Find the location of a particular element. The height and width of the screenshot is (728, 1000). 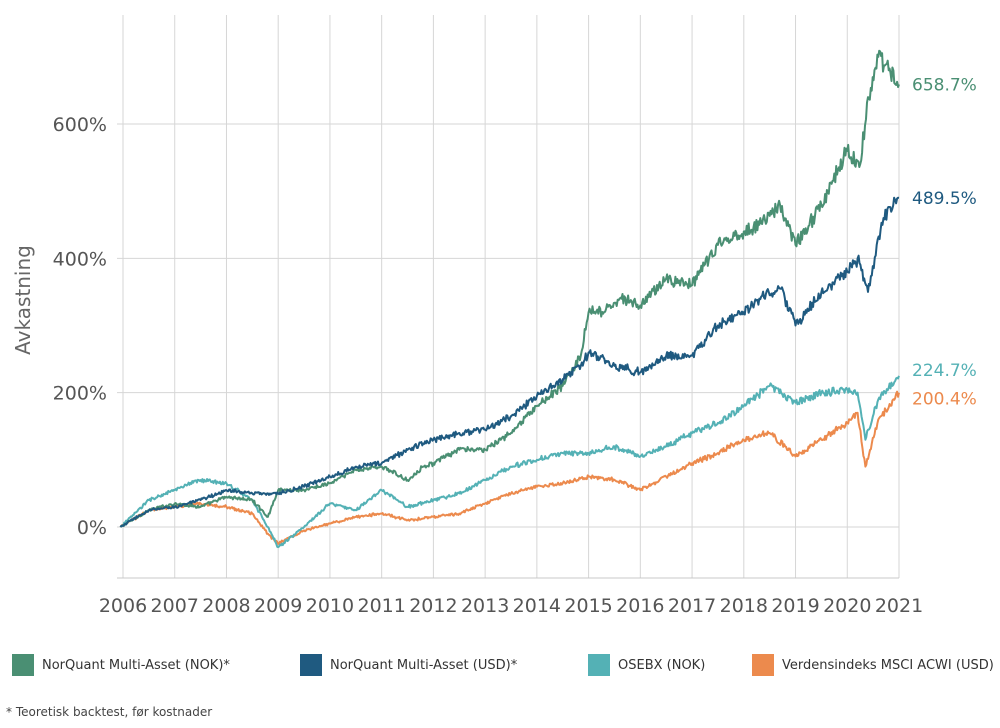

y-axis: 0% 200% 400% 600% is located at coordinates (80, 326).